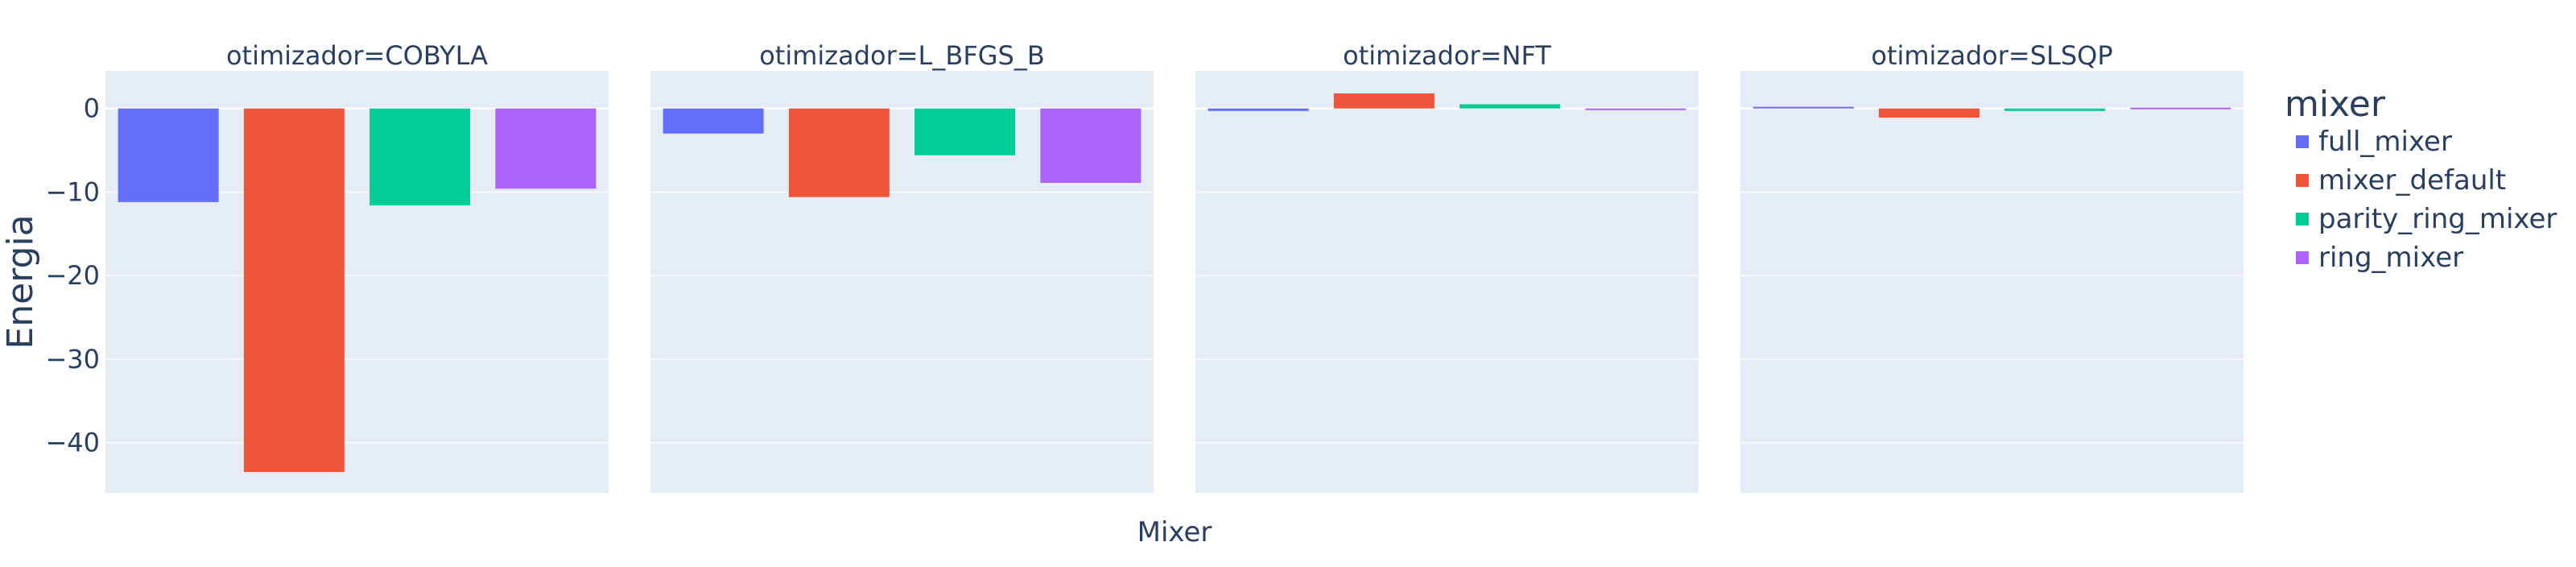  I want to click on x-axis-title: Mixer, so click(1174, 532).